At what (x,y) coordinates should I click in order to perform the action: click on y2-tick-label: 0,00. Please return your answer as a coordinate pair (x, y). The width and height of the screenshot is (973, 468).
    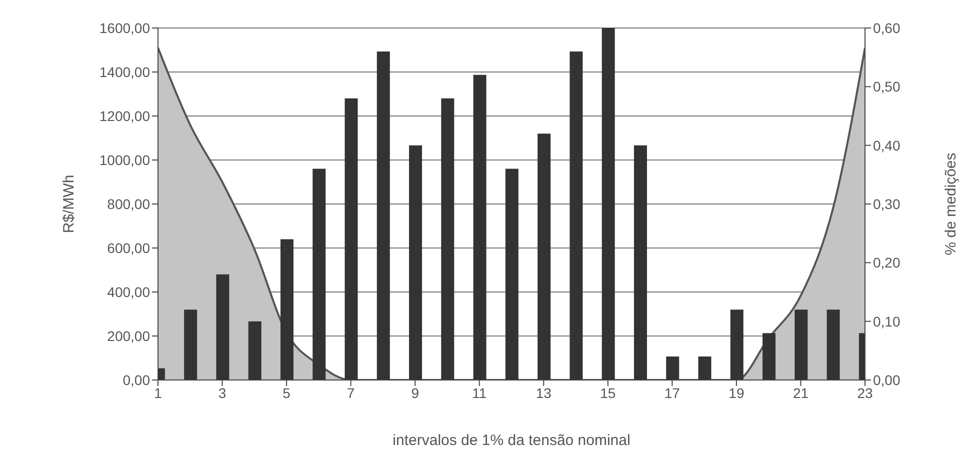
    Looking at the image, I should click on (886, 380).